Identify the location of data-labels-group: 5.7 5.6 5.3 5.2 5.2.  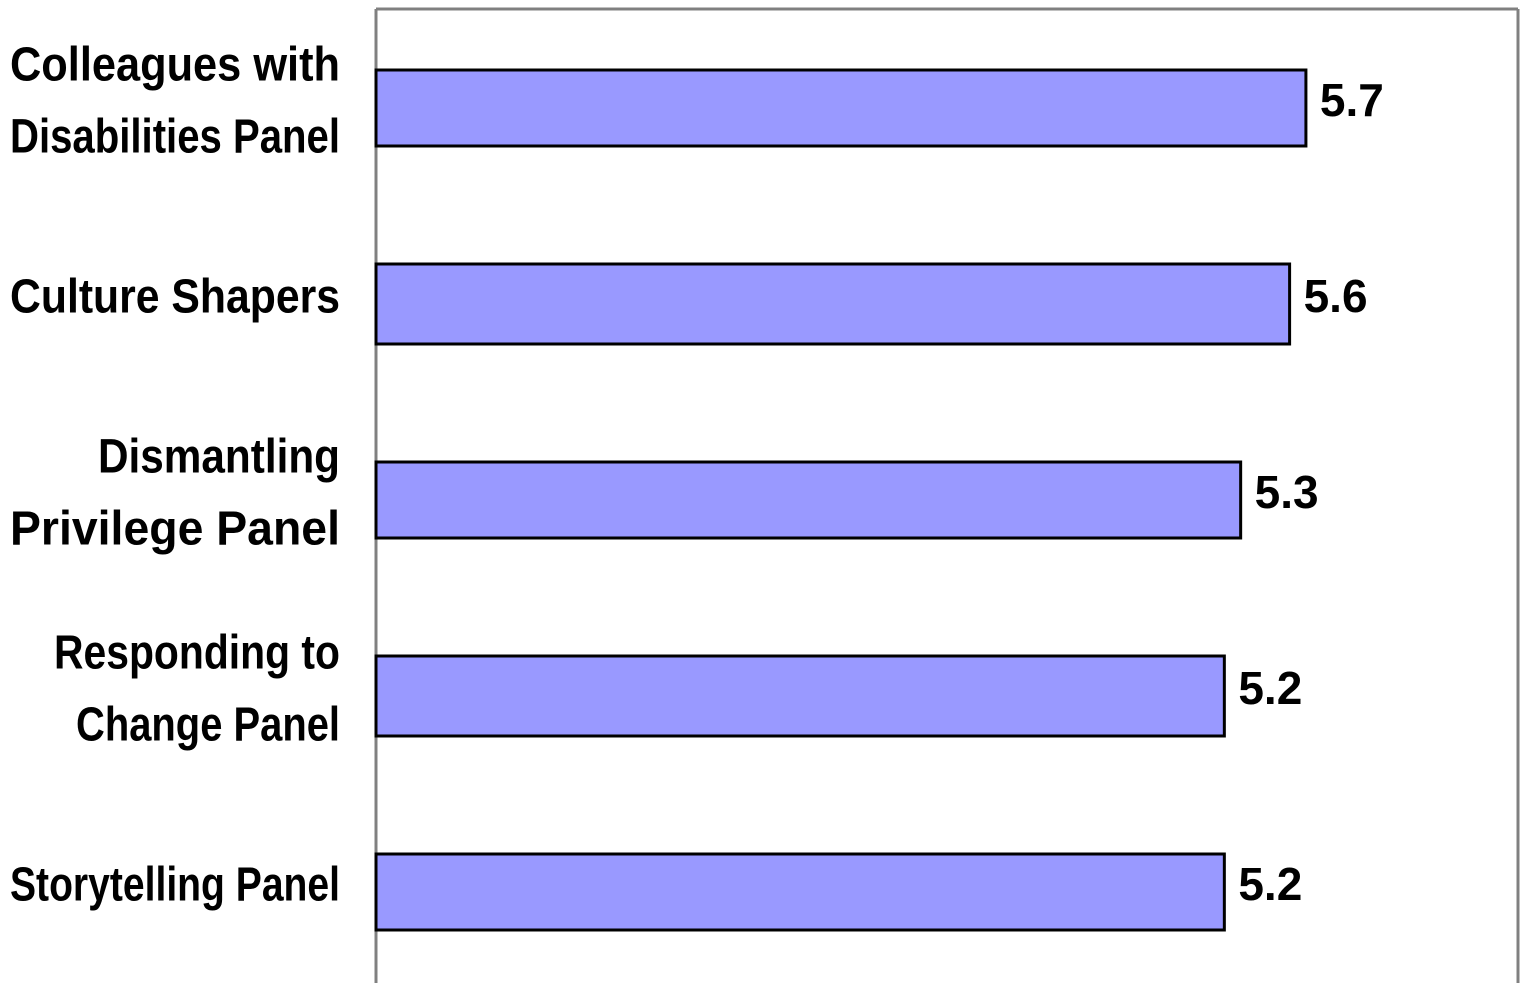
(1311, 492).